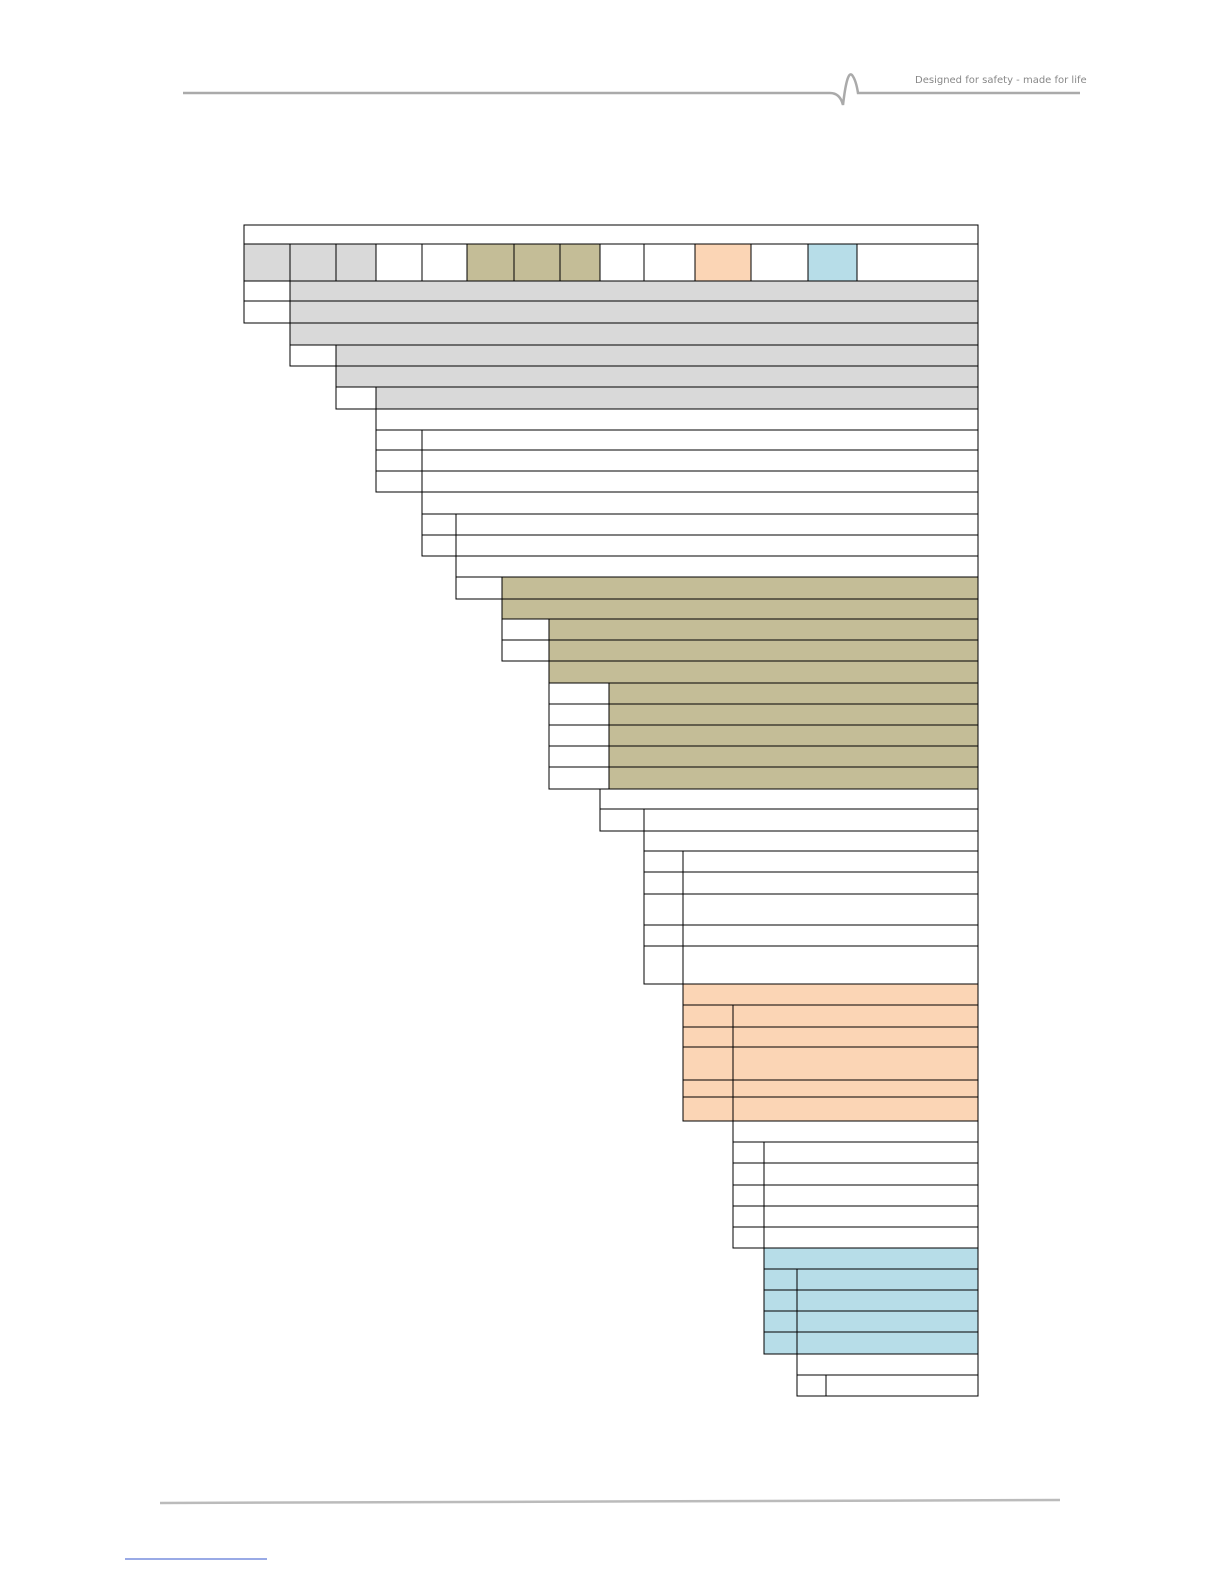 Image resolution: width=1224 pixels, height=1584 pixels. Describe the element at coordinates (1001, 80) in the screenshot. I see `header-tagline: Designed for safety - made for life` at that location.